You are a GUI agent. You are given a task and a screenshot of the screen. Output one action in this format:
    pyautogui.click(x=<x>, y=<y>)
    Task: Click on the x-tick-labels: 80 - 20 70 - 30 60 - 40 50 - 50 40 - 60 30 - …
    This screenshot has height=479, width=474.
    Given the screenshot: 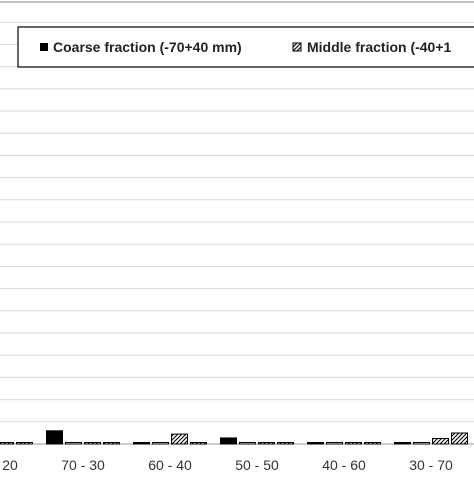 What is the action you would take?
    pyautogui.click(x=226, y=465)
    